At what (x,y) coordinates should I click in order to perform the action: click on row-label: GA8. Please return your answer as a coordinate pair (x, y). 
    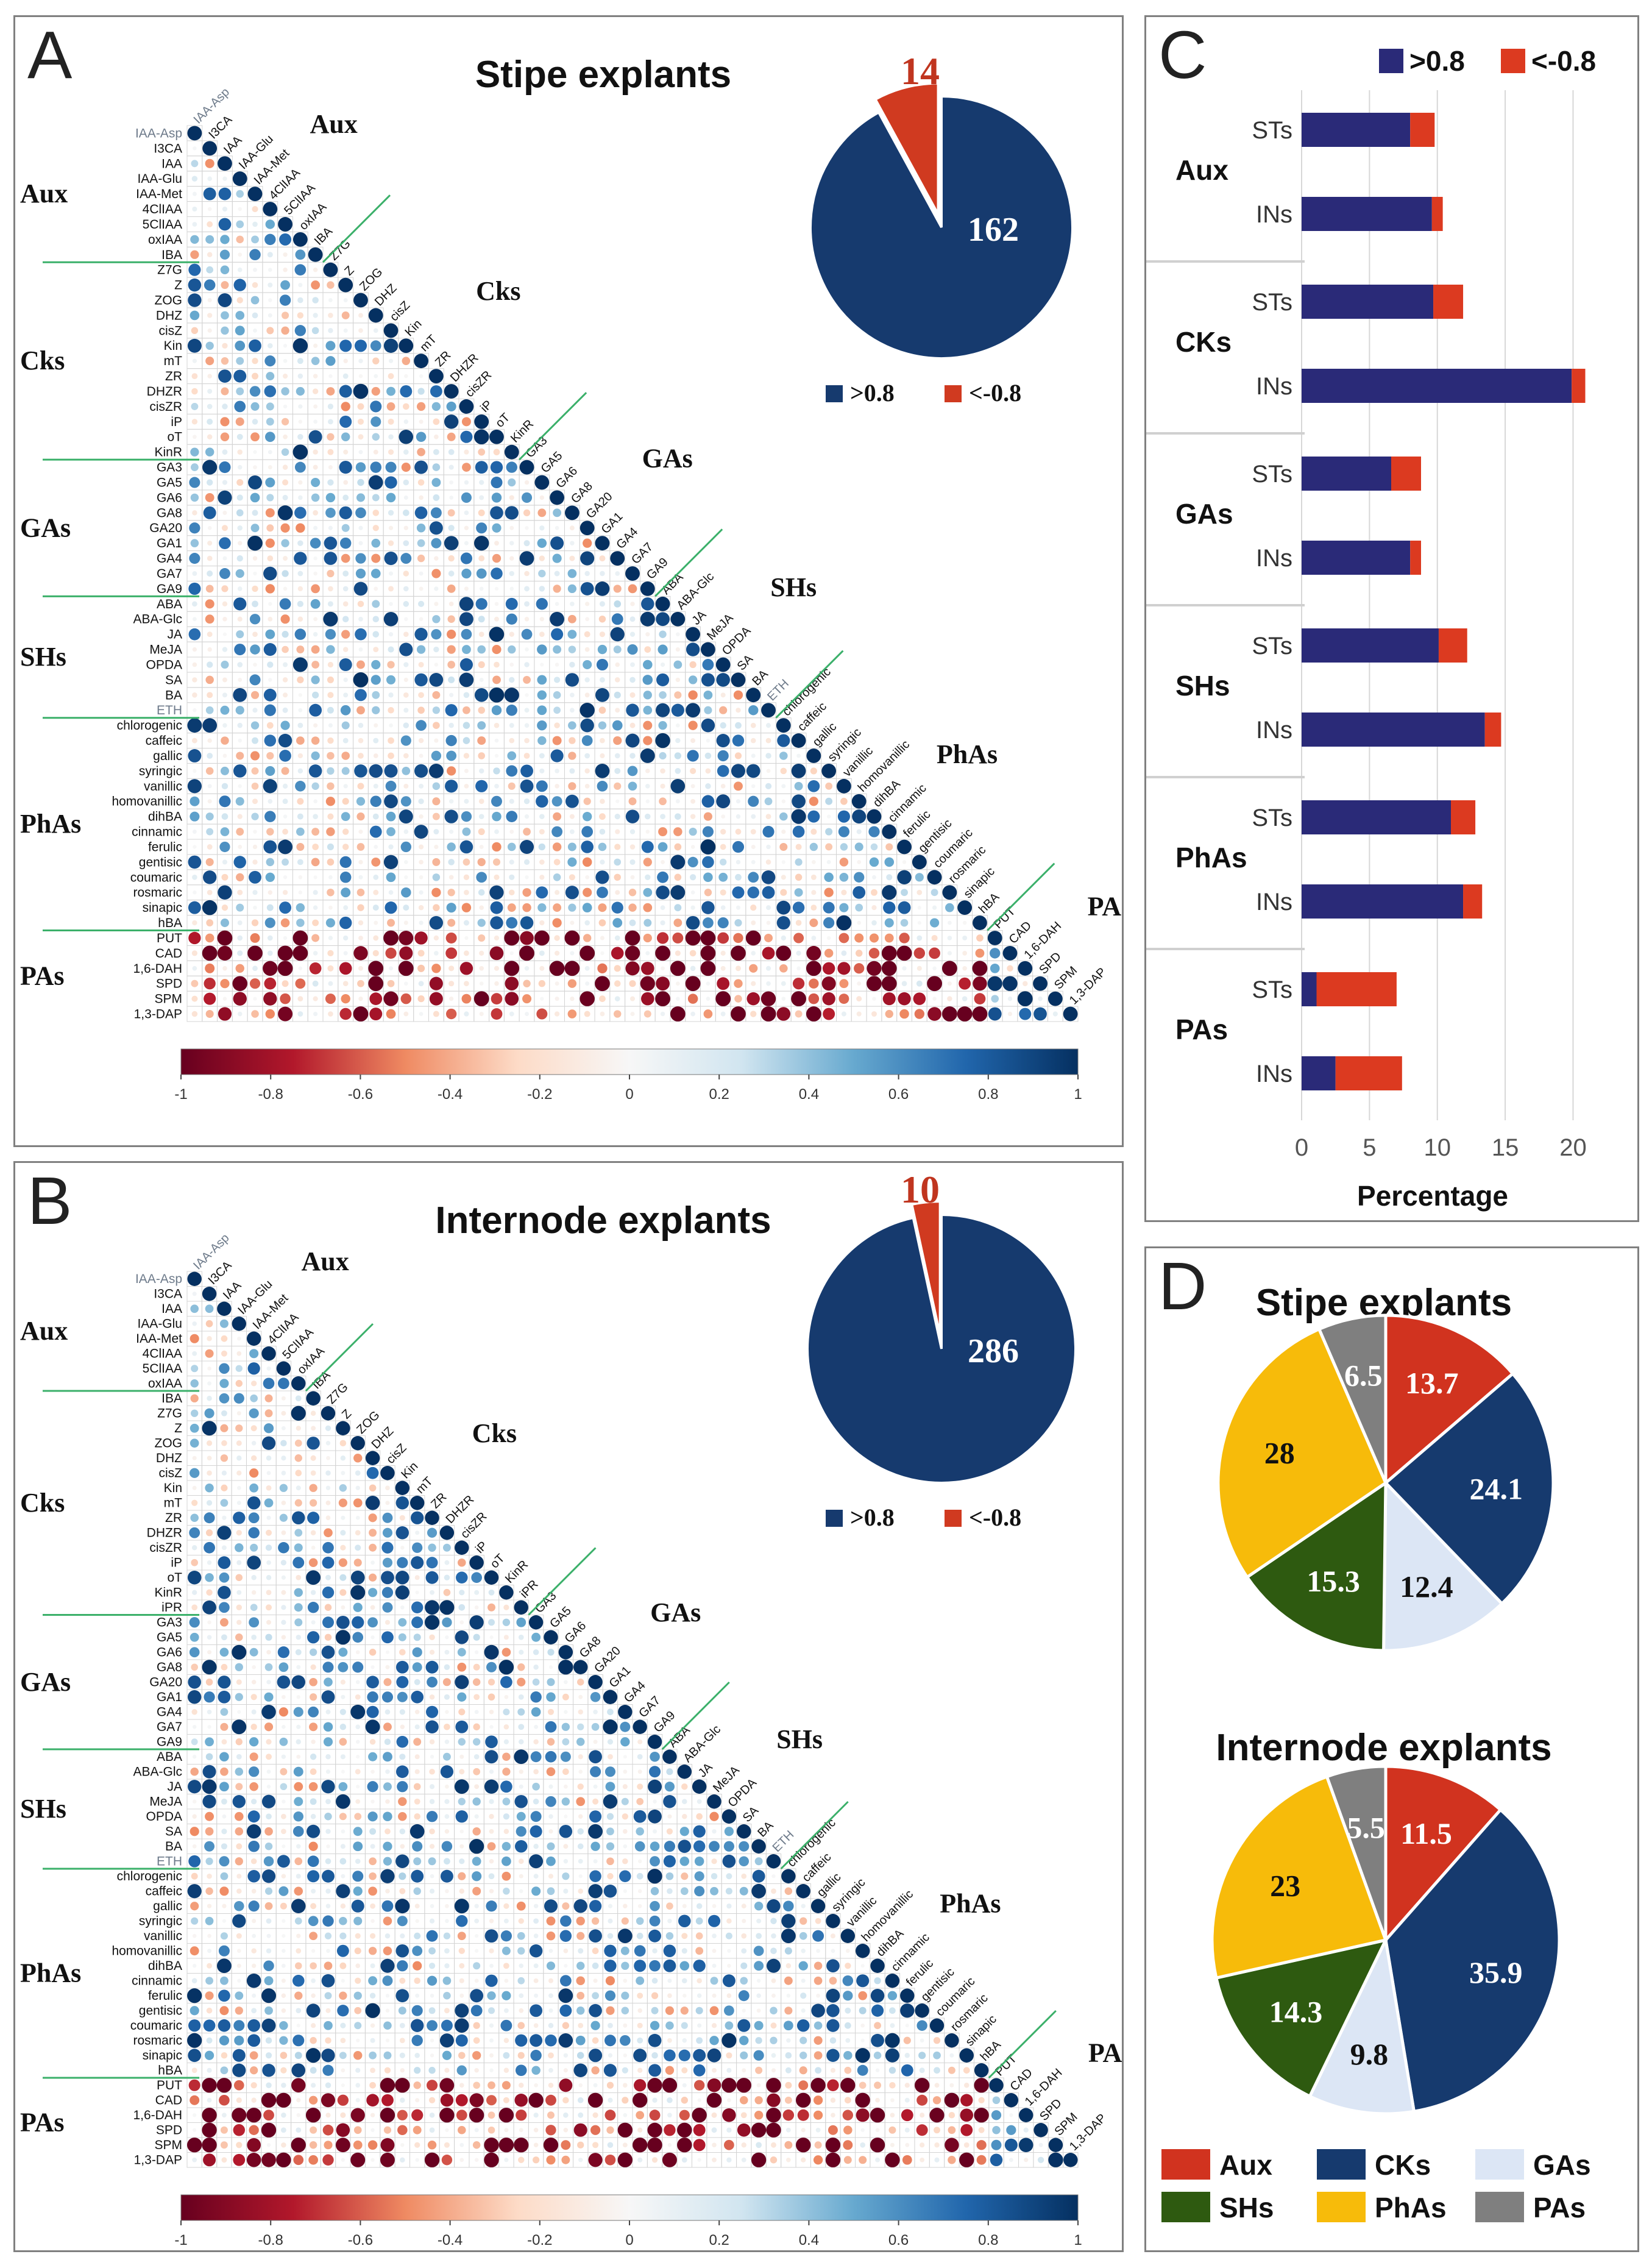
    Looking at the image, I should click on (169, 513).